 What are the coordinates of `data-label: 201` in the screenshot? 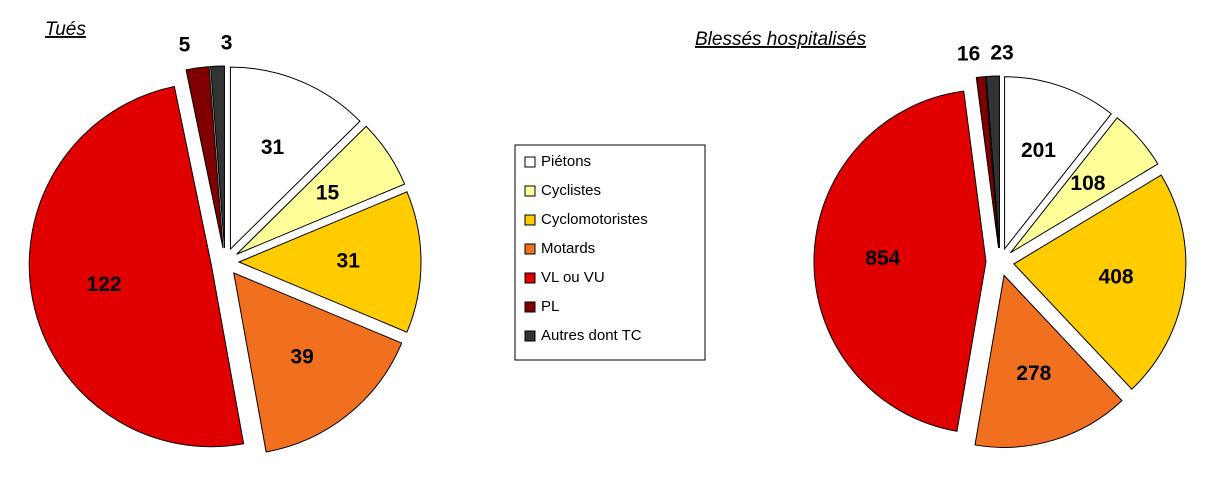 It's located at (1038, 150).